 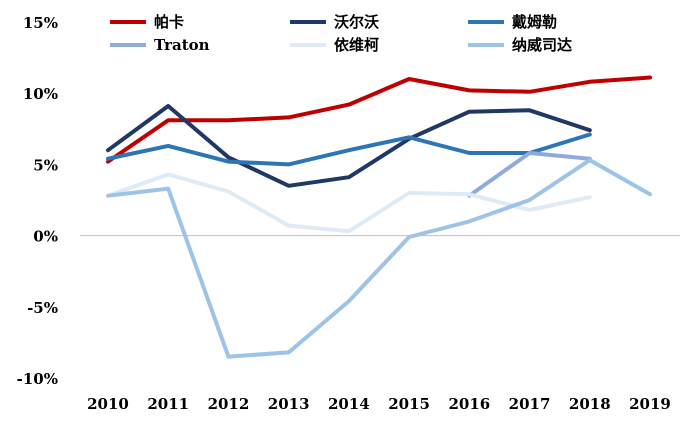 What do you see at coordinates (40, 23) in the screenshot?
I see `y-tick-label: 15%` at bounding box center [40, 23].